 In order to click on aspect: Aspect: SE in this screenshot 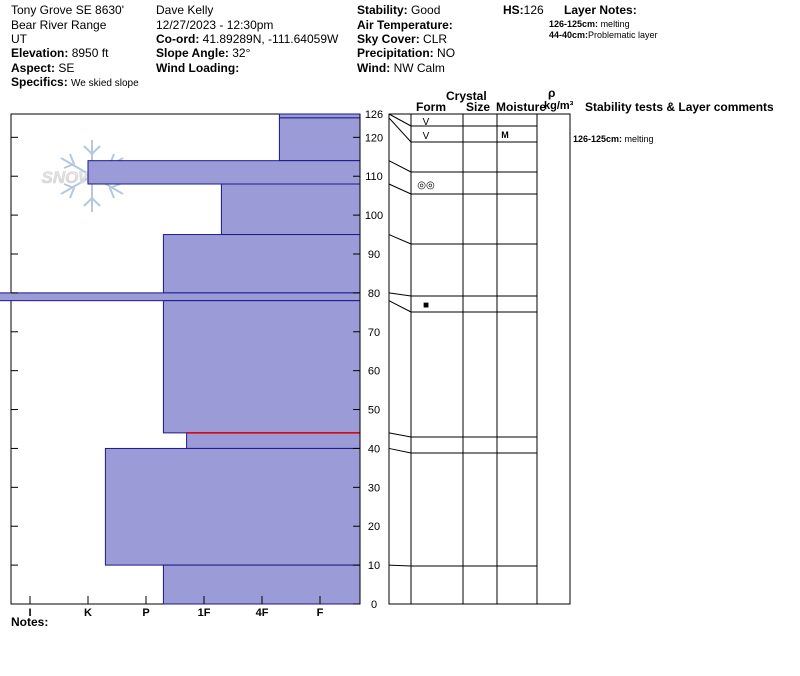, I will do `click(42, 68)`.